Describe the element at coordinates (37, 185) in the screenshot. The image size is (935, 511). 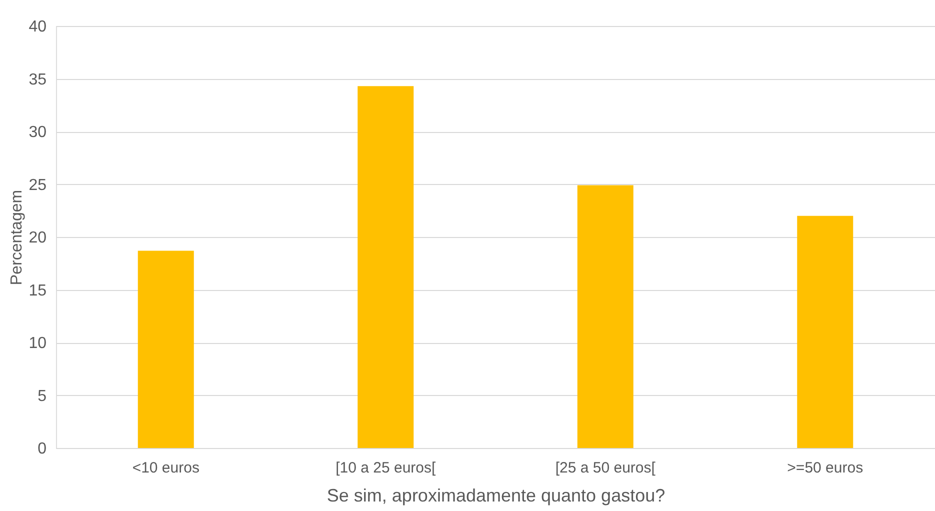
I see `y-tick-label: 25` at that location.